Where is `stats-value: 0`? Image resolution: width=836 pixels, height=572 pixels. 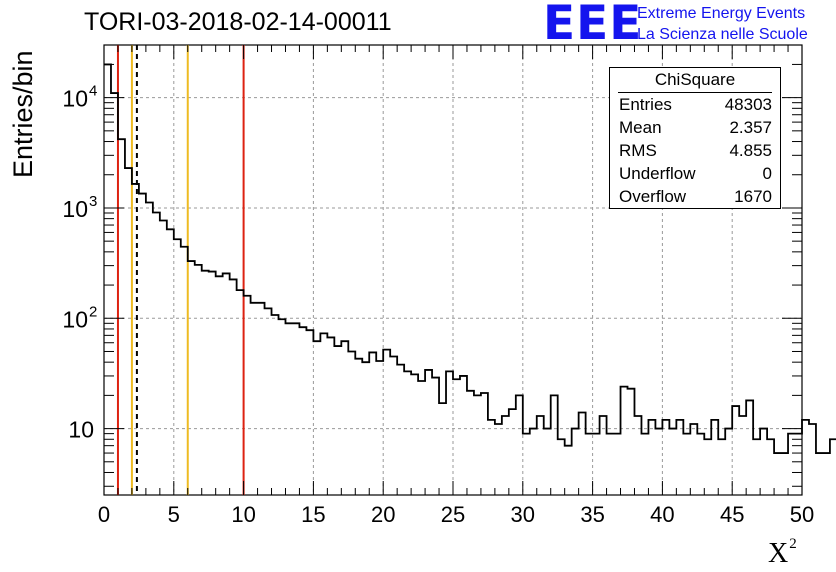 stats-value: 0 is located at coordinates (767, 173).